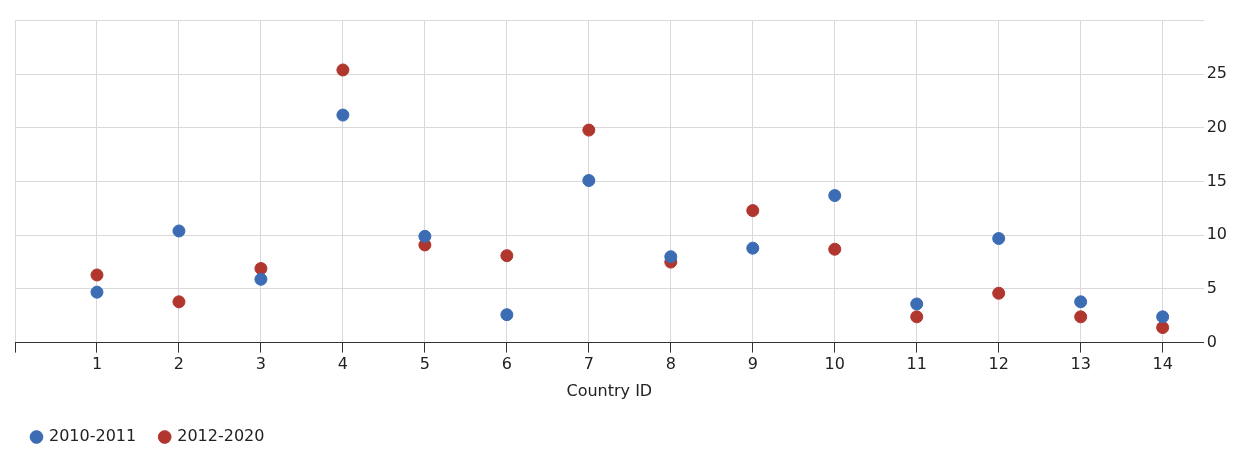 The width and height of the screenshot is (1246, 463). I want to click on x-axis-title: Country ID, so click(609, 390).